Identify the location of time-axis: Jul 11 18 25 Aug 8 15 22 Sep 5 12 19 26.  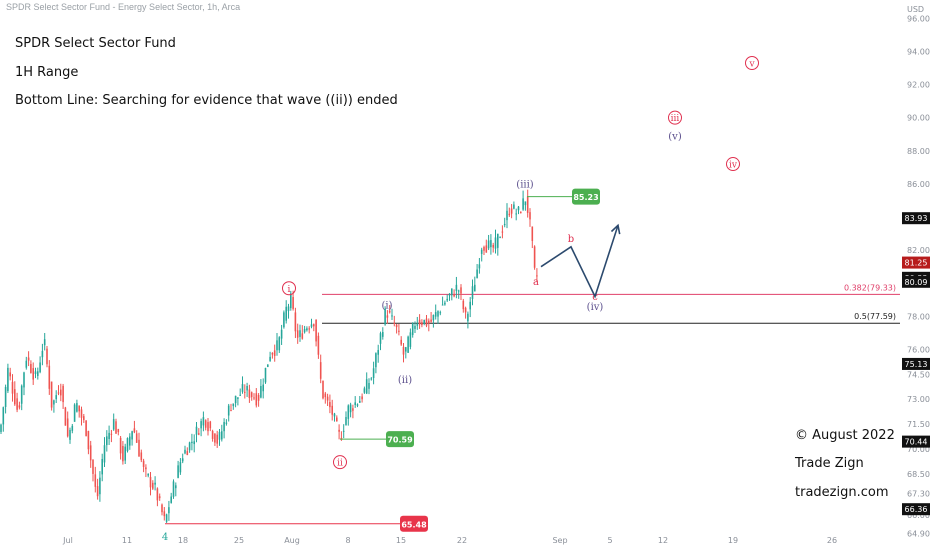
(449, 540).